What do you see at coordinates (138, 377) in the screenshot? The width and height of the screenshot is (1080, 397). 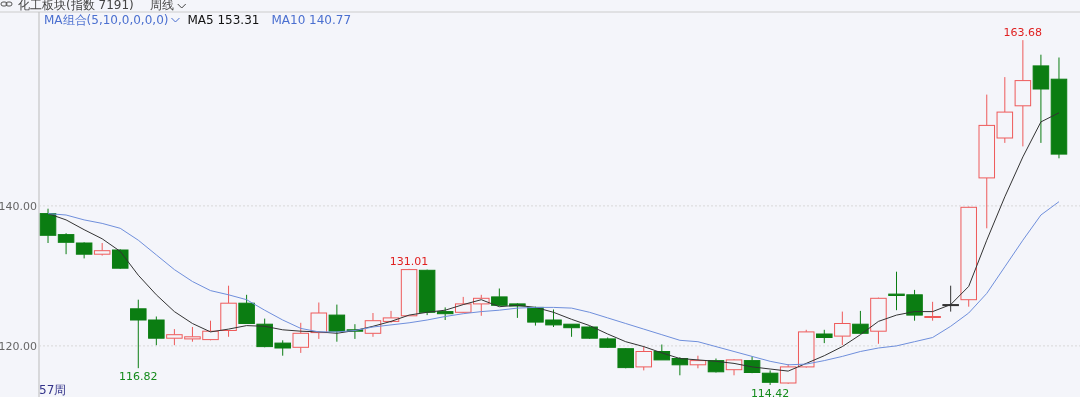 I see `annotation: 116.82` at bounding box center [138, 377].